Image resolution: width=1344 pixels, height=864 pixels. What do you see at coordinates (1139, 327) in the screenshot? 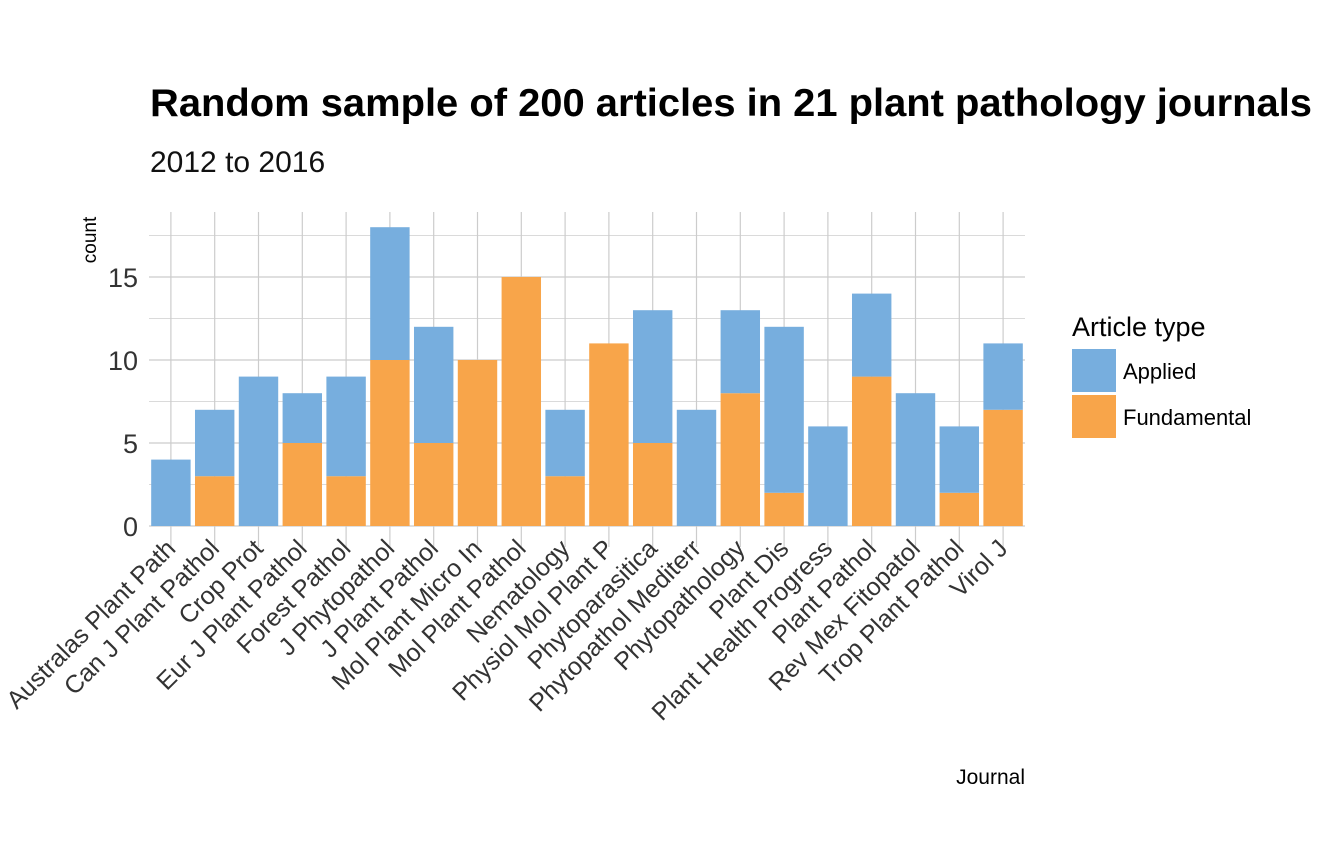
I see `legend-title: Article type` at bounding box center [1139, 327].